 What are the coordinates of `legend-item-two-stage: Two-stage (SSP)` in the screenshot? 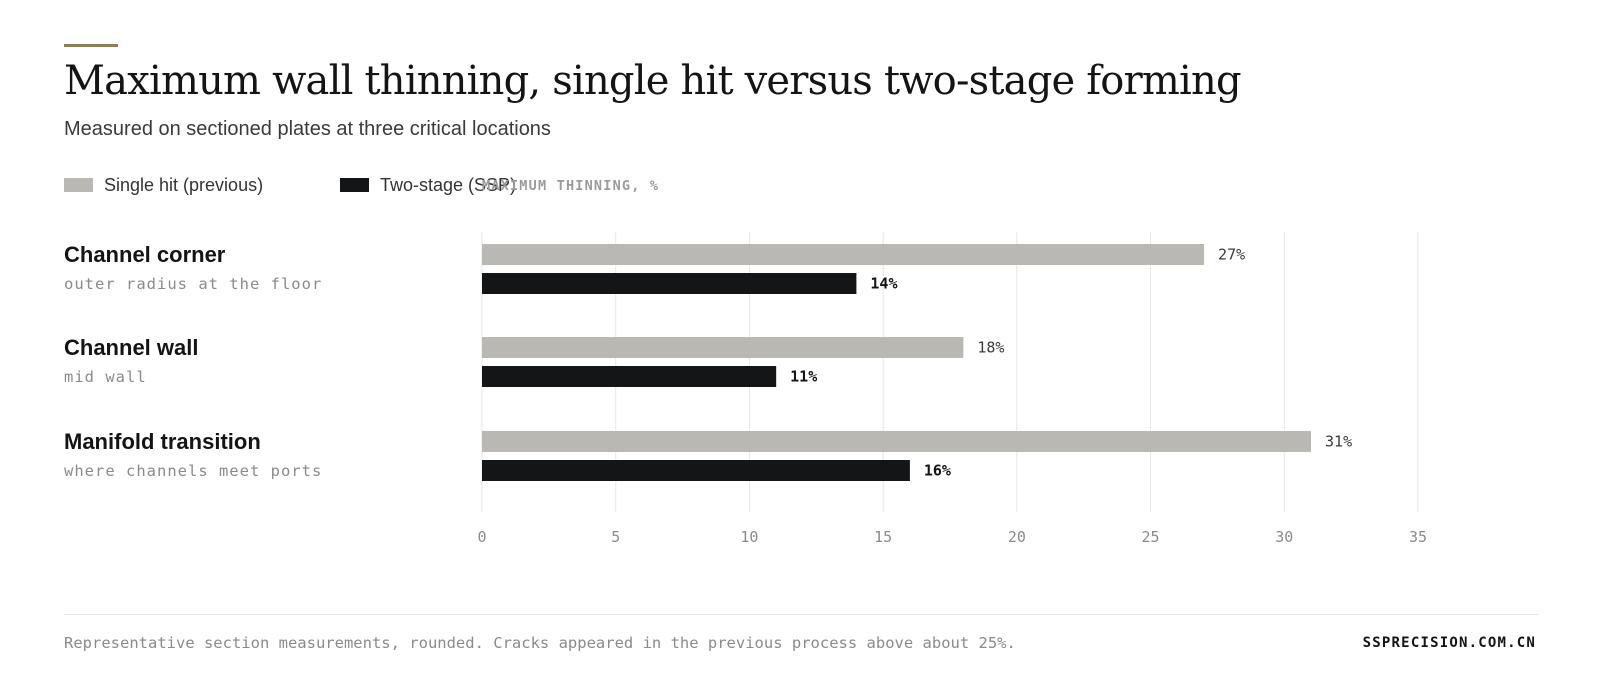 It's located at (428, 185).